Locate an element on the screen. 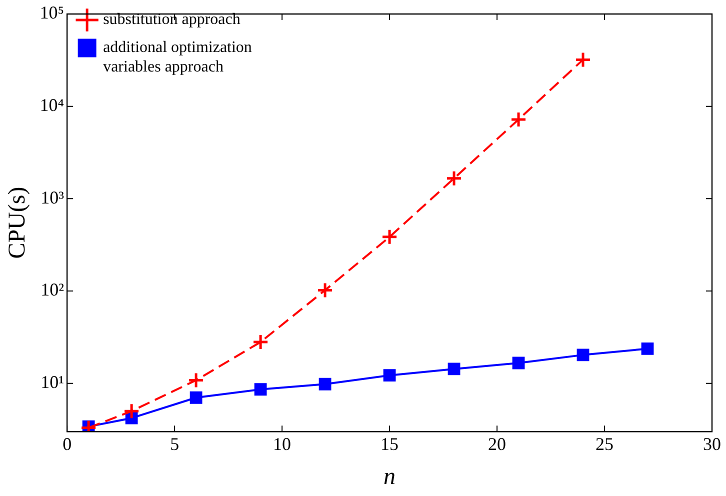 The image size is (726, 496). x-tick-label: 15 is located at coordinates (389, 444).